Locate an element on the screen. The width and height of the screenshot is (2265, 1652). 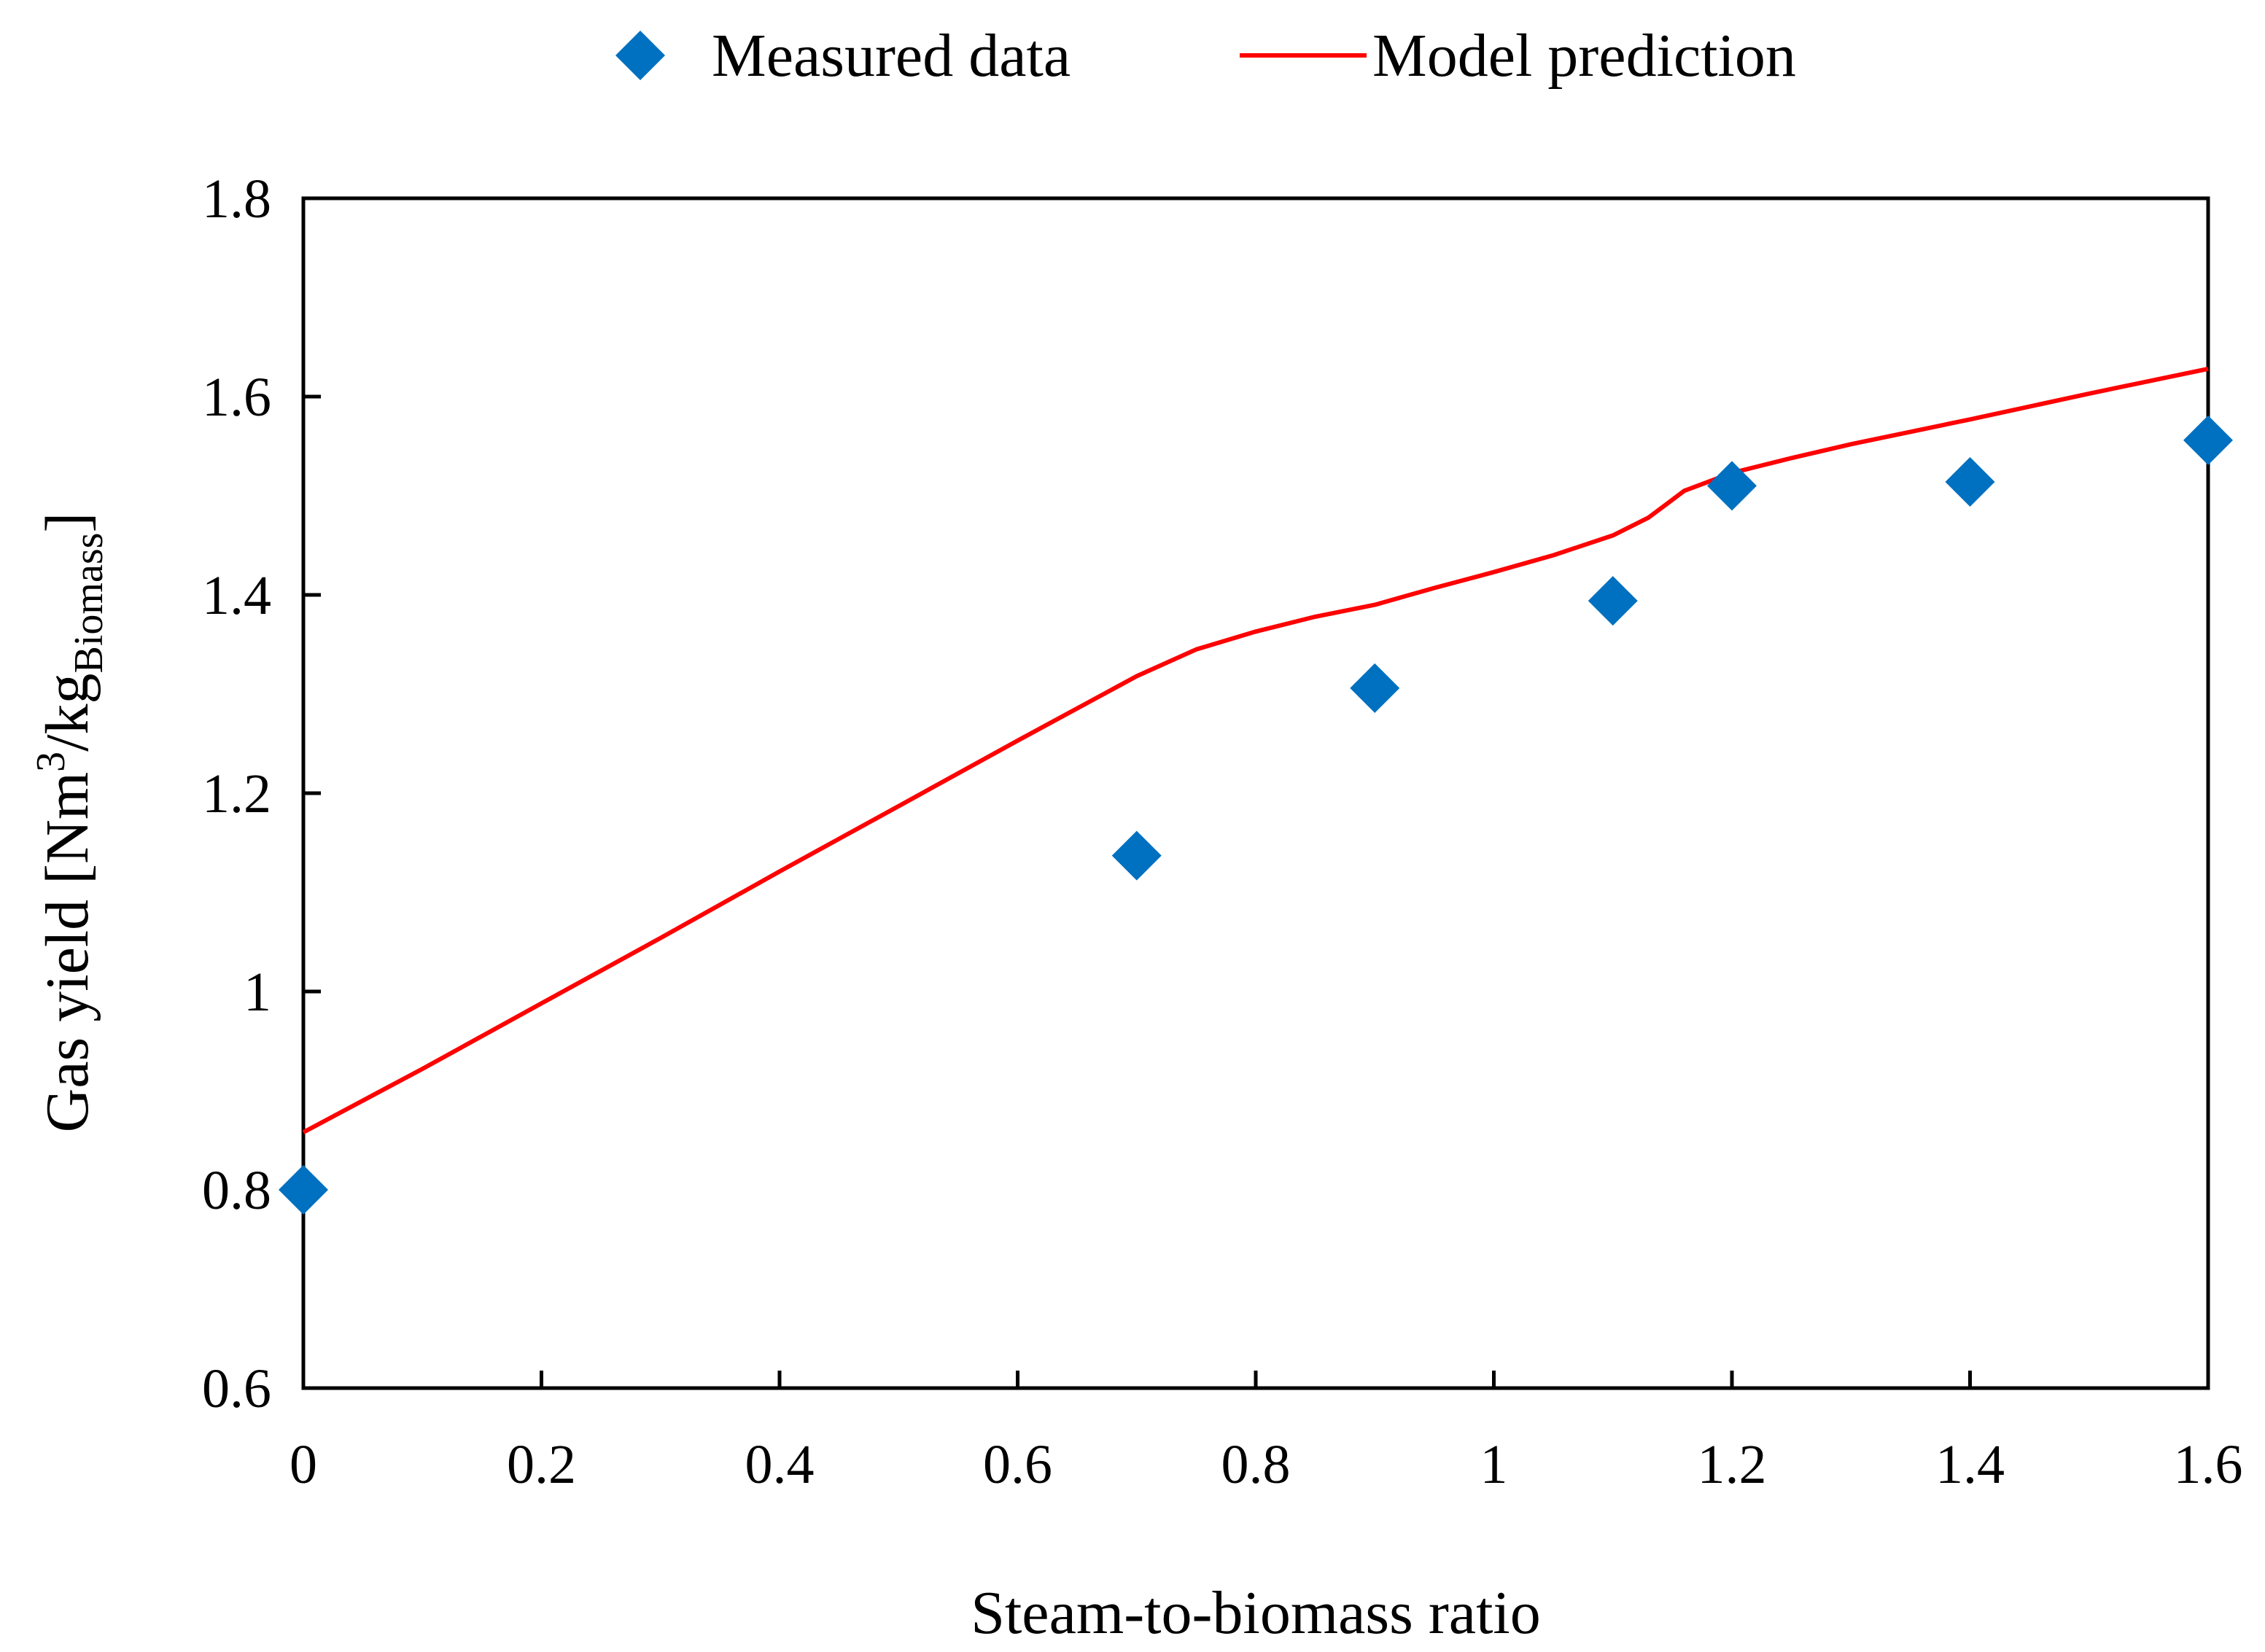
x-axis-tick-labels: 0 0.2 0.4 0.6 0.8 1 1.2 1.4 1.6 is located at coordinates (1266, 1464).